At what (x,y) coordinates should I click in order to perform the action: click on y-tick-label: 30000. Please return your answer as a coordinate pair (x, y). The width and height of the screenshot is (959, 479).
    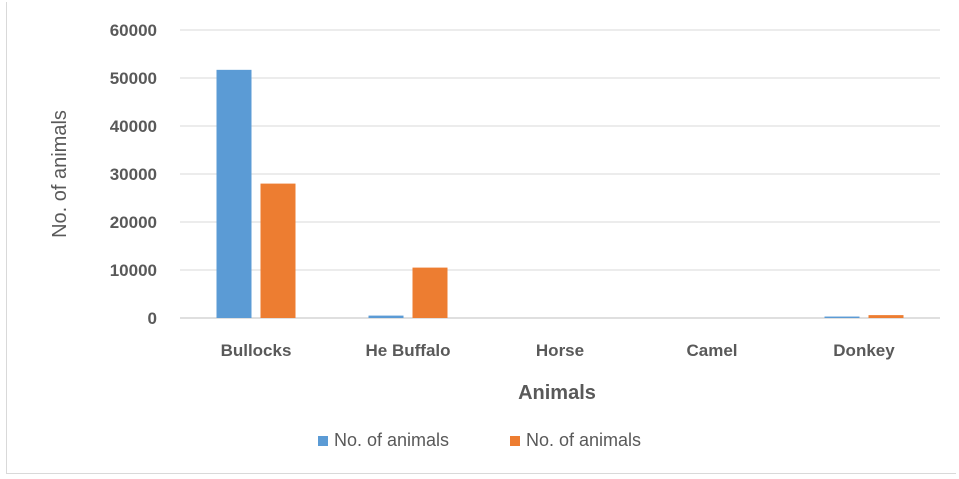
    Looking at the image, I should click on (133, 174).